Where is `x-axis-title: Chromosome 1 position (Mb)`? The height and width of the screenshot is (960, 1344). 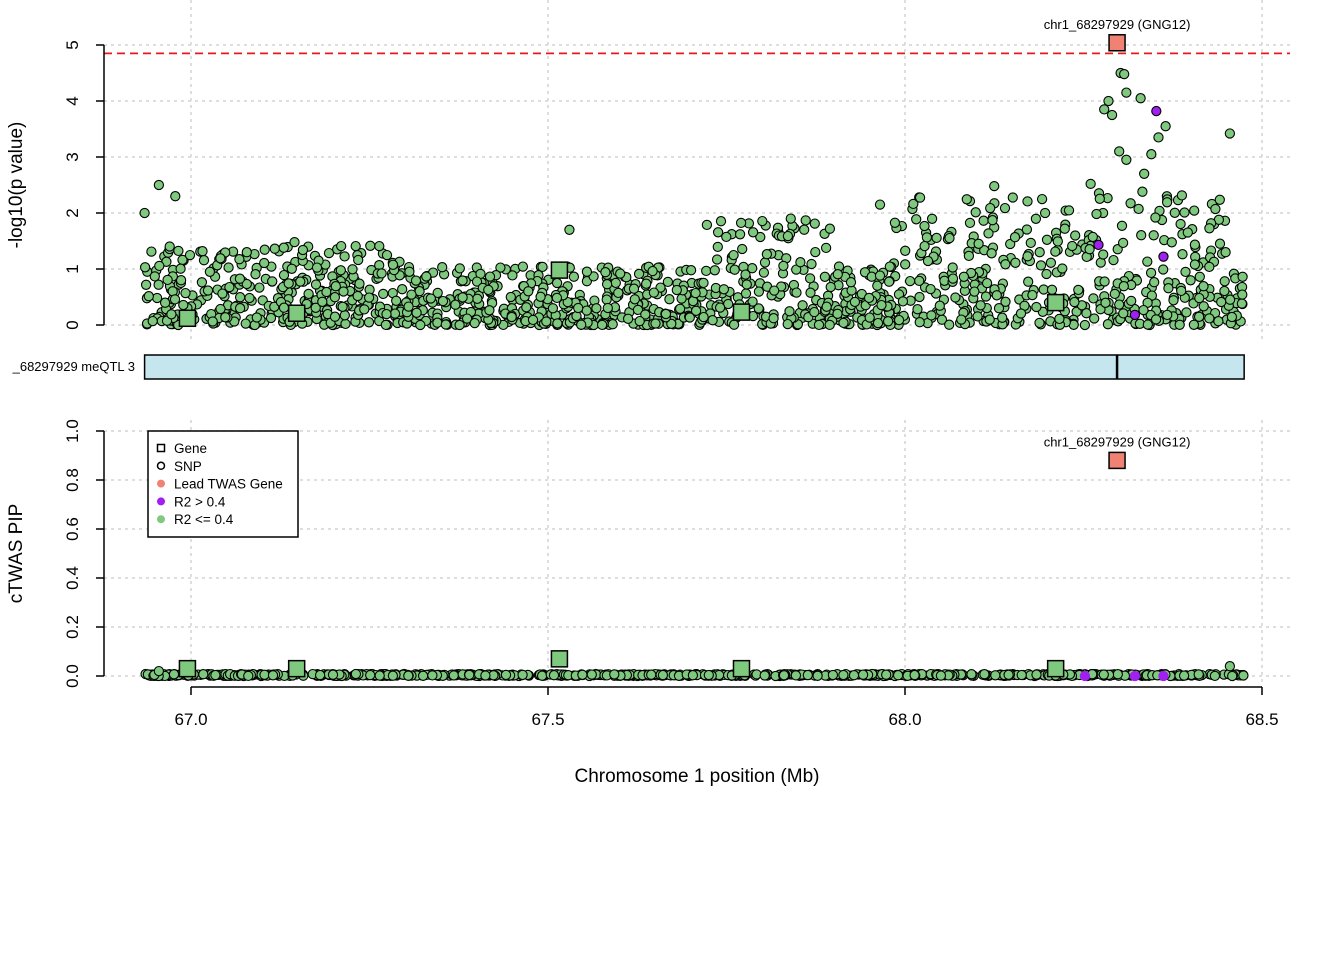
x-axis-title: Chromosome 1 position (Mb) is located at coordinates (697, 776).